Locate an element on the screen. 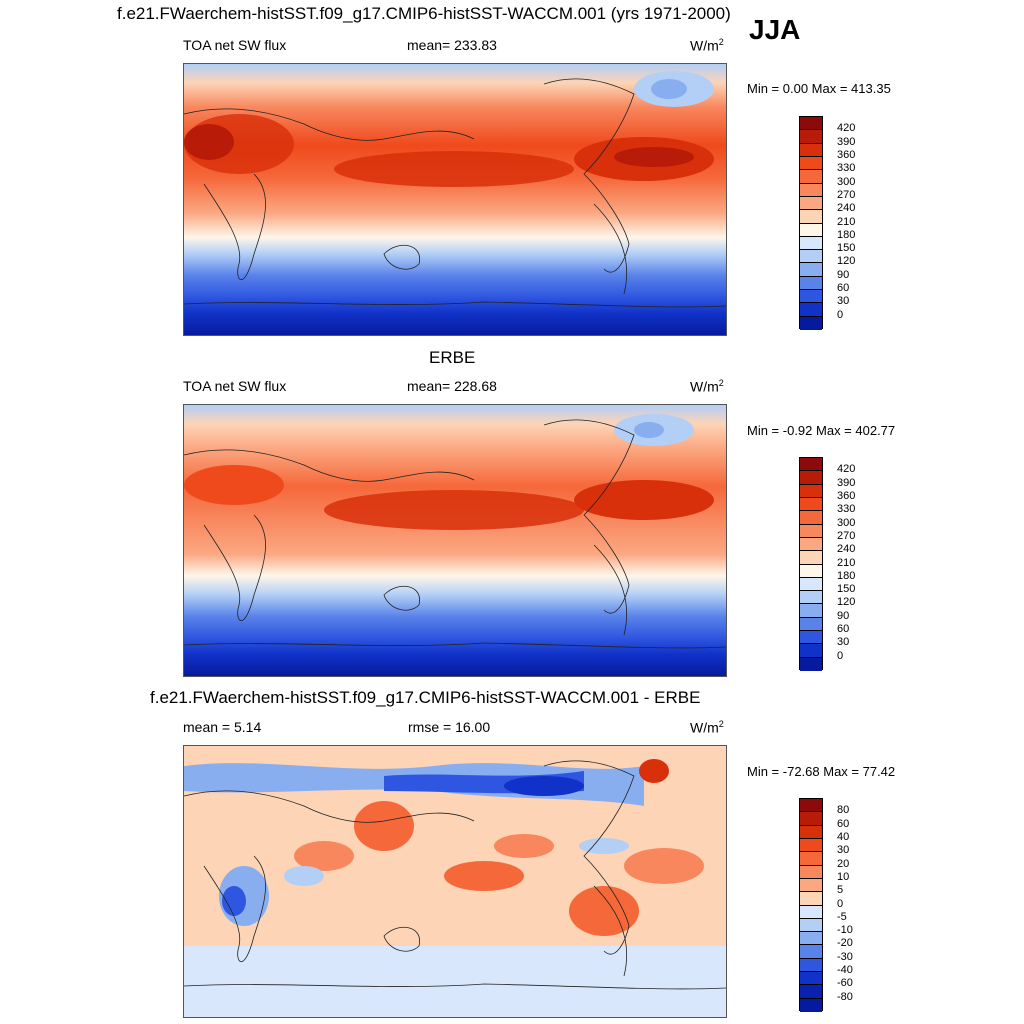  panel3-colorbar-swatches is located at coordinates (811, 905).